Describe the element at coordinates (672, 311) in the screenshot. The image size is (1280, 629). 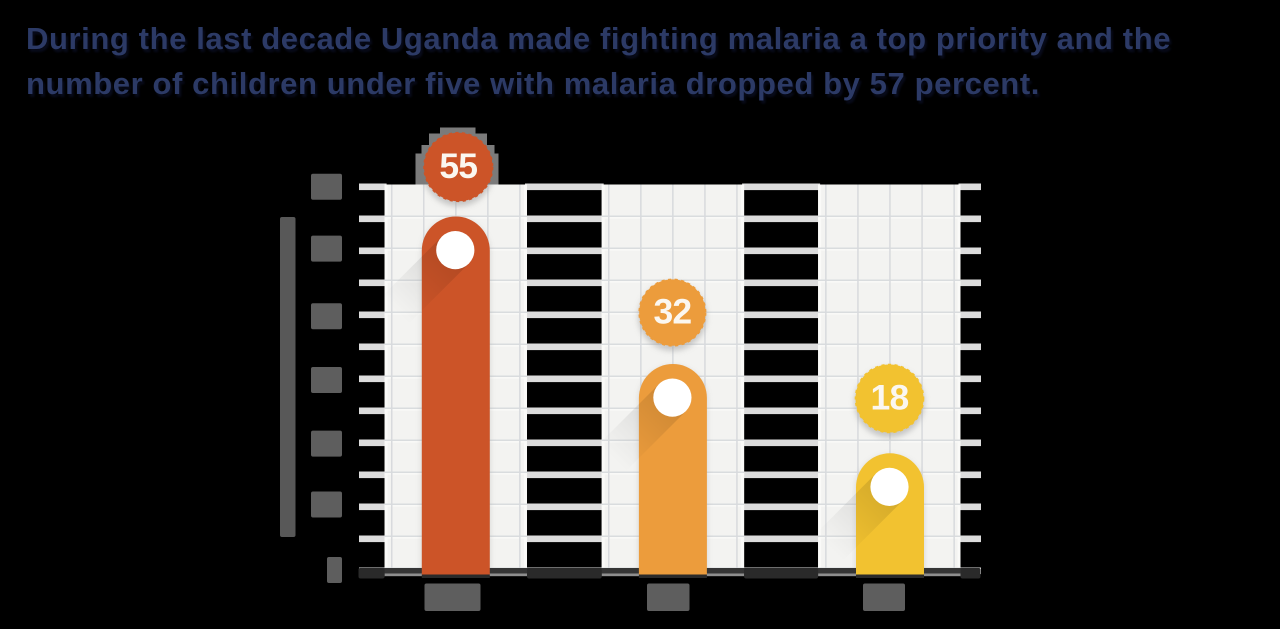
I see `svg-text: 32` at that location.